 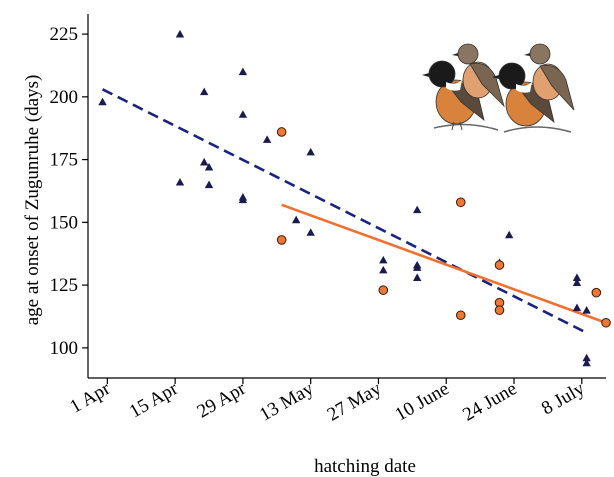 What do you see at coordinates (64, 348) in the screenshot?
I see `y-tick-label: 100` at bounding box center [64, 348].